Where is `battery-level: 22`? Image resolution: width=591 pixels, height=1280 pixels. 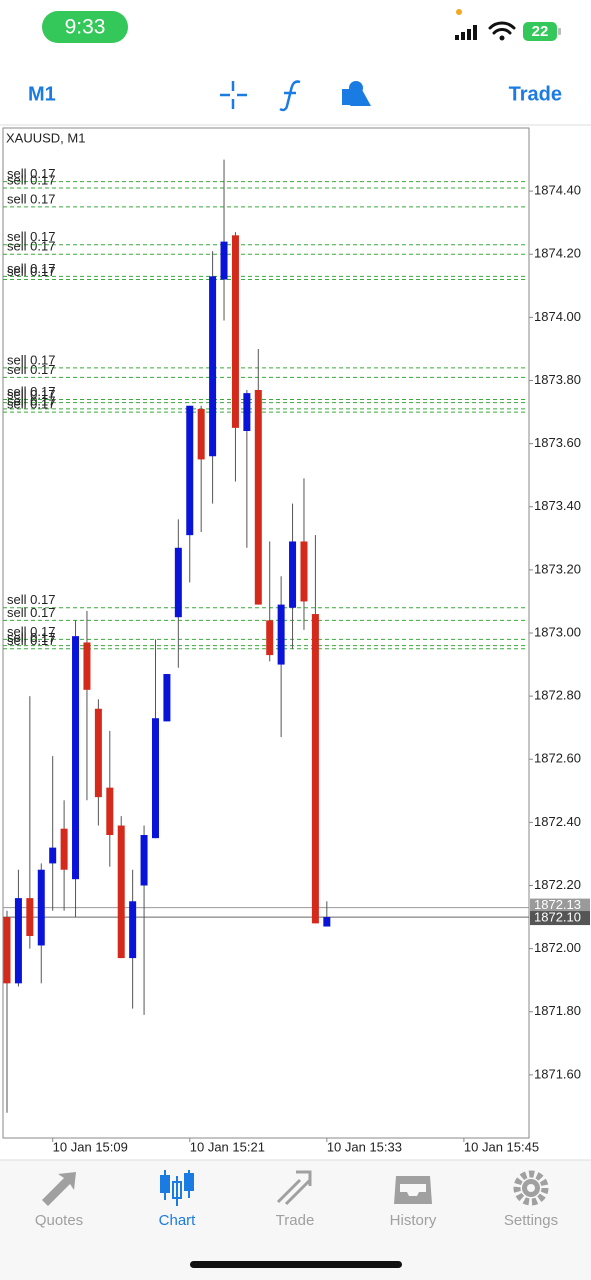 battery-level: 22 is located at coordinates (540, 31).